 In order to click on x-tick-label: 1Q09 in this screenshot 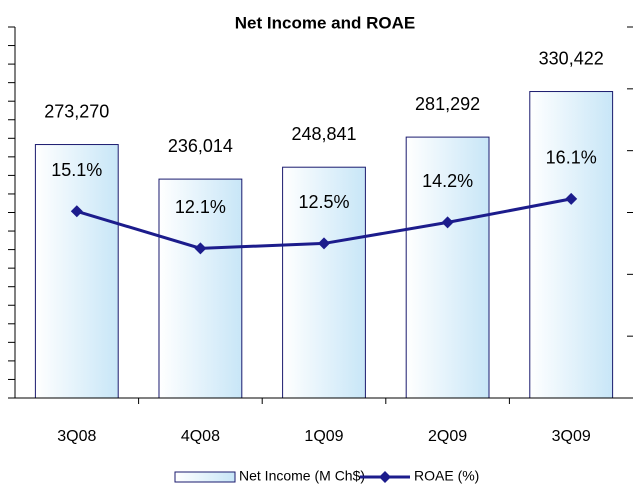, I will do `click(323, 436)`.